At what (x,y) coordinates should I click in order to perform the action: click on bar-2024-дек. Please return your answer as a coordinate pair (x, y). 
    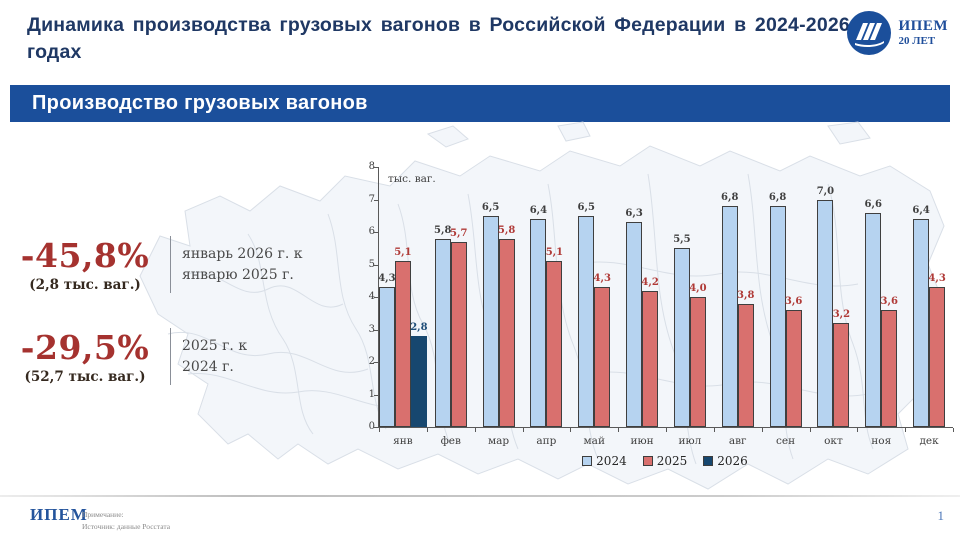
    Looking at the image, I should click on (921, 323).